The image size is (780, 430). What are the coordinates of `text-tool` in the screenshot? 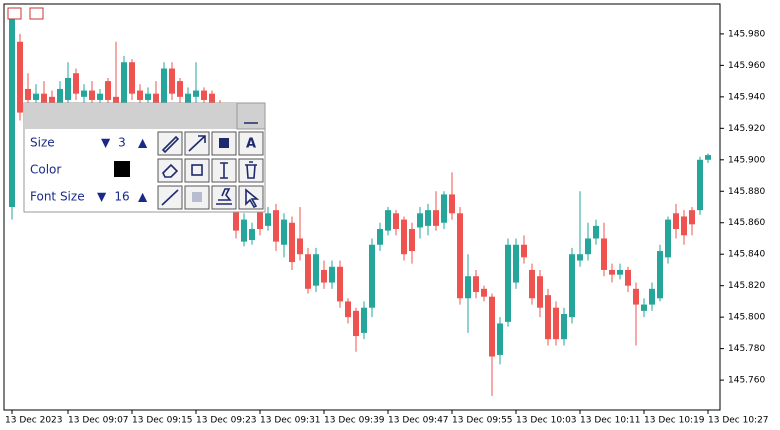 It's located at (251, 143).